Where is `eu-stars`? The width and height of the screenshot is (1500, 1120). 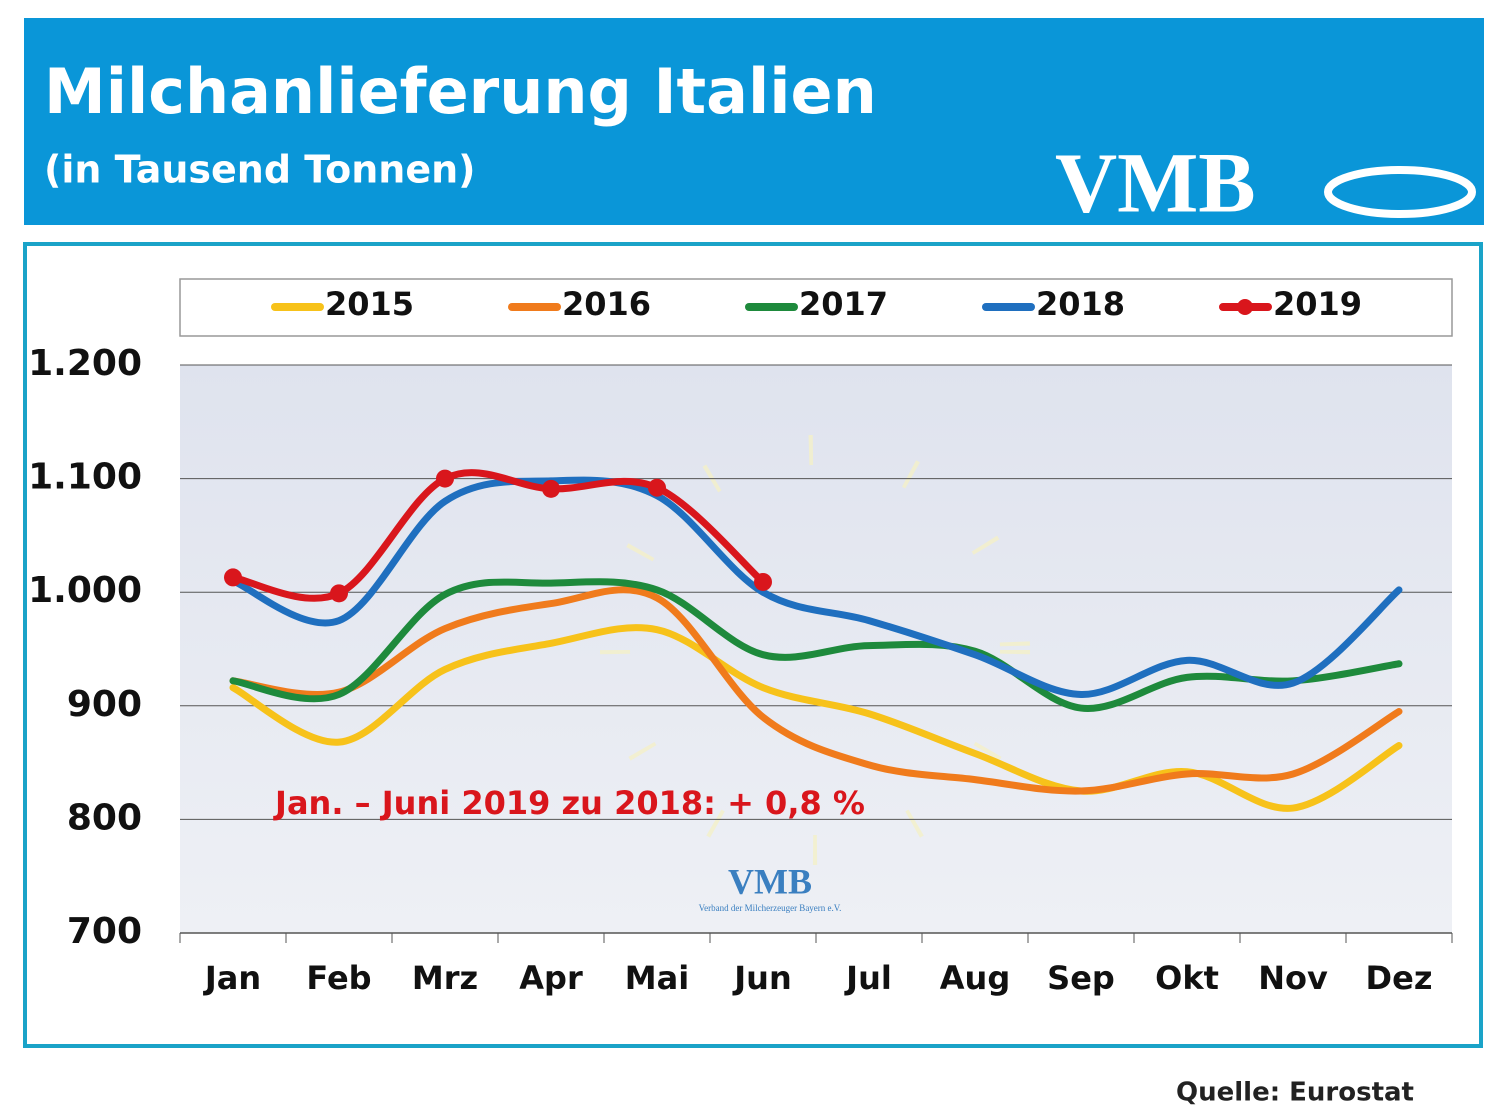
eu-stars is located at coordinates (815, 650).